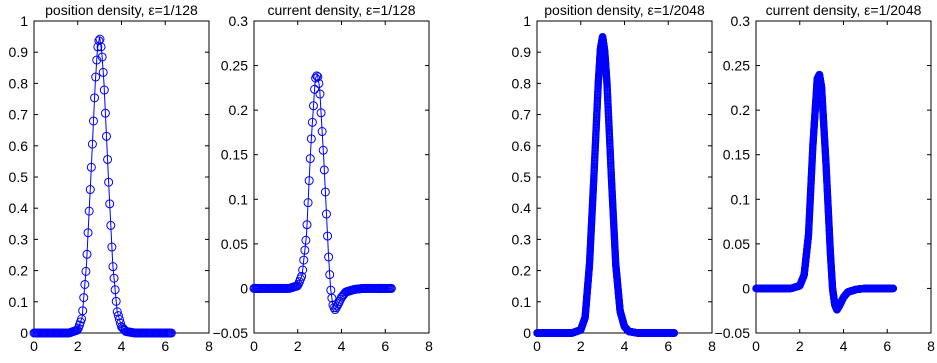 The height and width of the screenshot is (363, 937). What do you see at coordinates (522, 208) in the screenshot?
I see `y-tick-label: 0.4` at bounding box center [522, 208].